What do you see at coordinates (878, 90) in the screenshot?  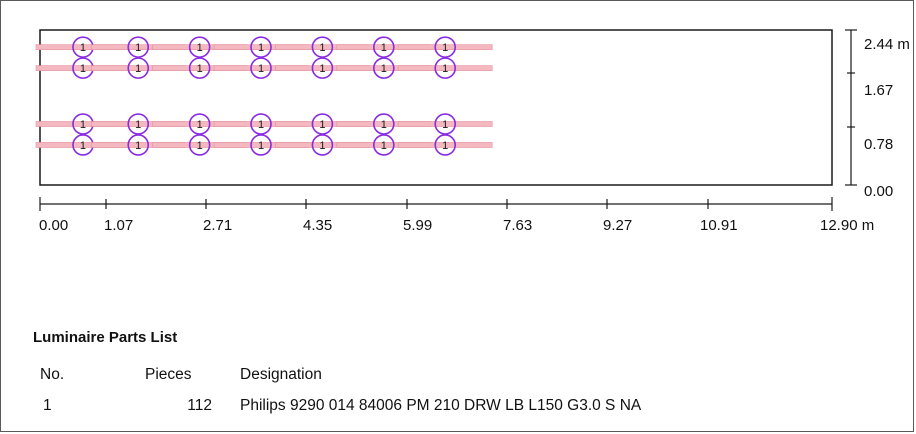 I see `y-tick-label: 1.67` at bounding box center [878, 90].